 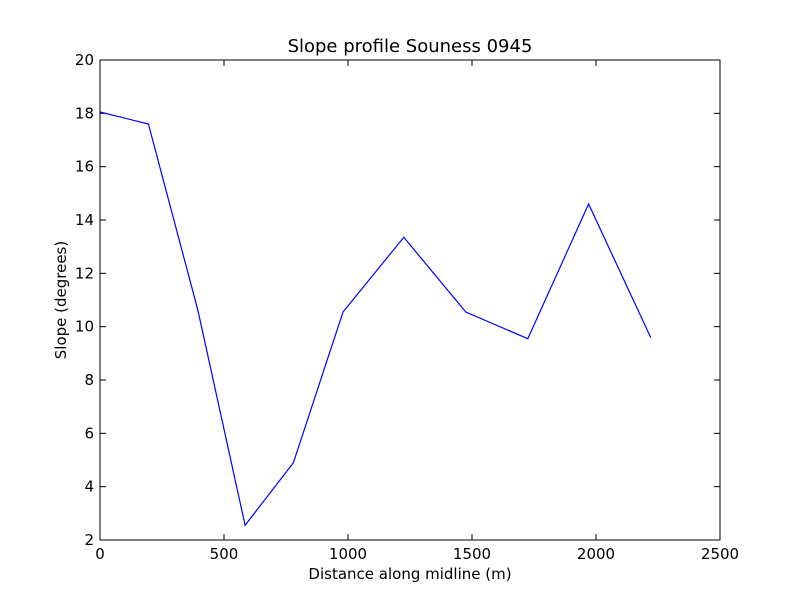 What do you see at coordinates (89, 487) in the screenshot?
I see `y-tick-label: 4` at bounding box center [89, 487].